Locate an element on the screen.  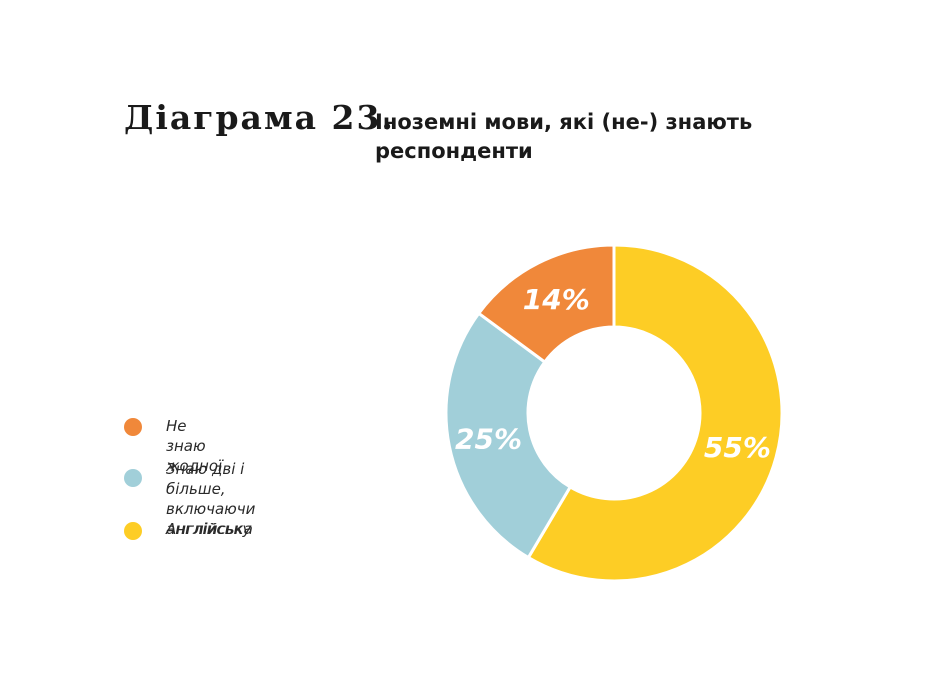
slice-label-two-or-more: 25% is located at coordinates (488, 438).